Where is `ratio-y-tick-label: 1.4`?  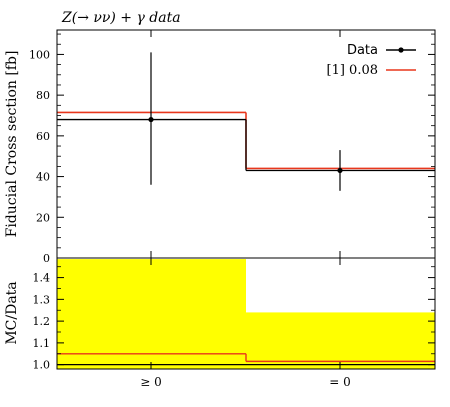
ratio-y-tick-label: 1.4 is located at coordinates (42, 278).